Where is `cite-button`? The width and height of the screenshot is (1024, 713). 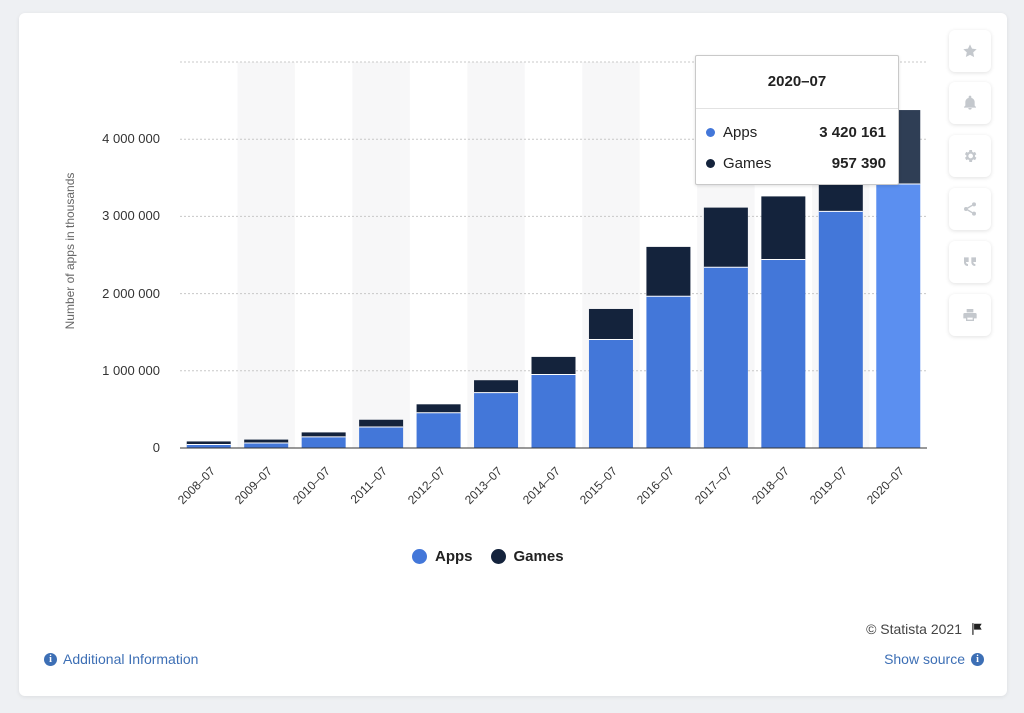 cite-button is located at coordinates (970, 262).